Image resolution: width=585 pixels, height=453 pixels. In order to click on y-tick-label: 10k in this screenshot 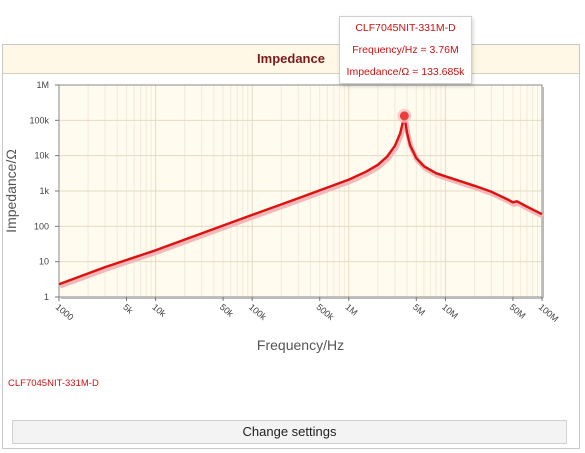, I will do `click(41, 156)`.